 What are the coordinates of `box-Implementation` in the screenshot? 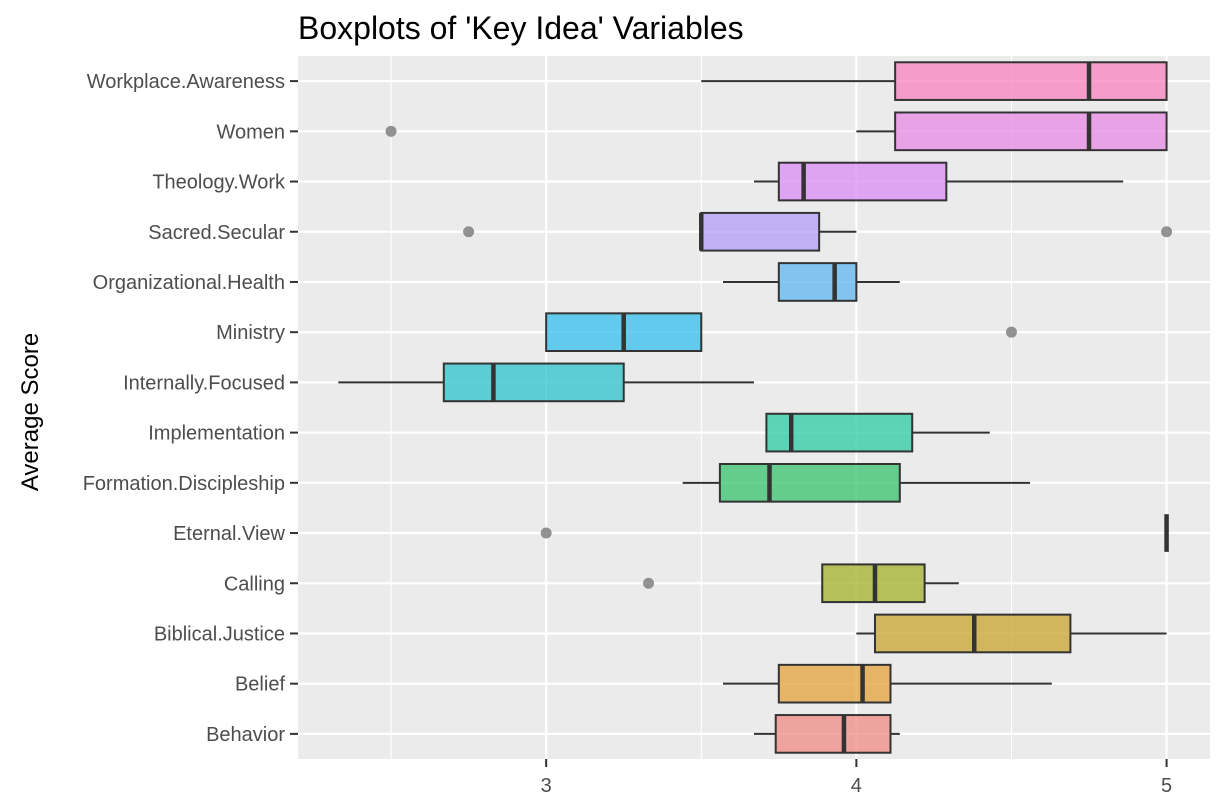 It's located at (877, 432).